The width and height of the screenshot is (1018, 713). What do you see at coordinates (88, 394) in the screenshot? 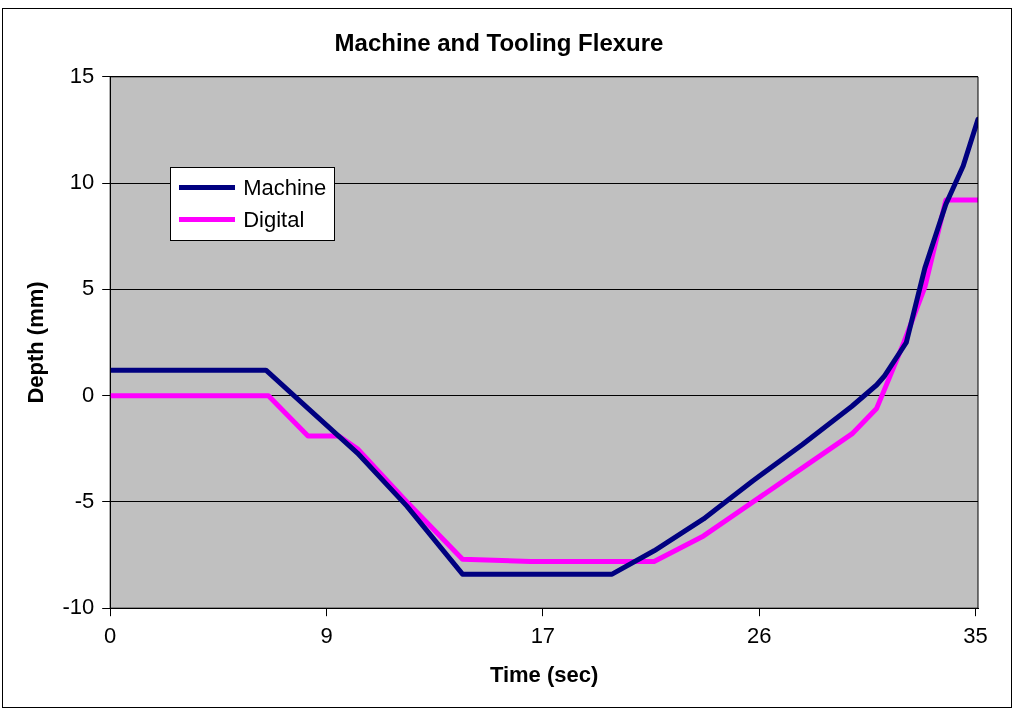
I see `y-tick-label: 0` at bounding box center [88, 394].